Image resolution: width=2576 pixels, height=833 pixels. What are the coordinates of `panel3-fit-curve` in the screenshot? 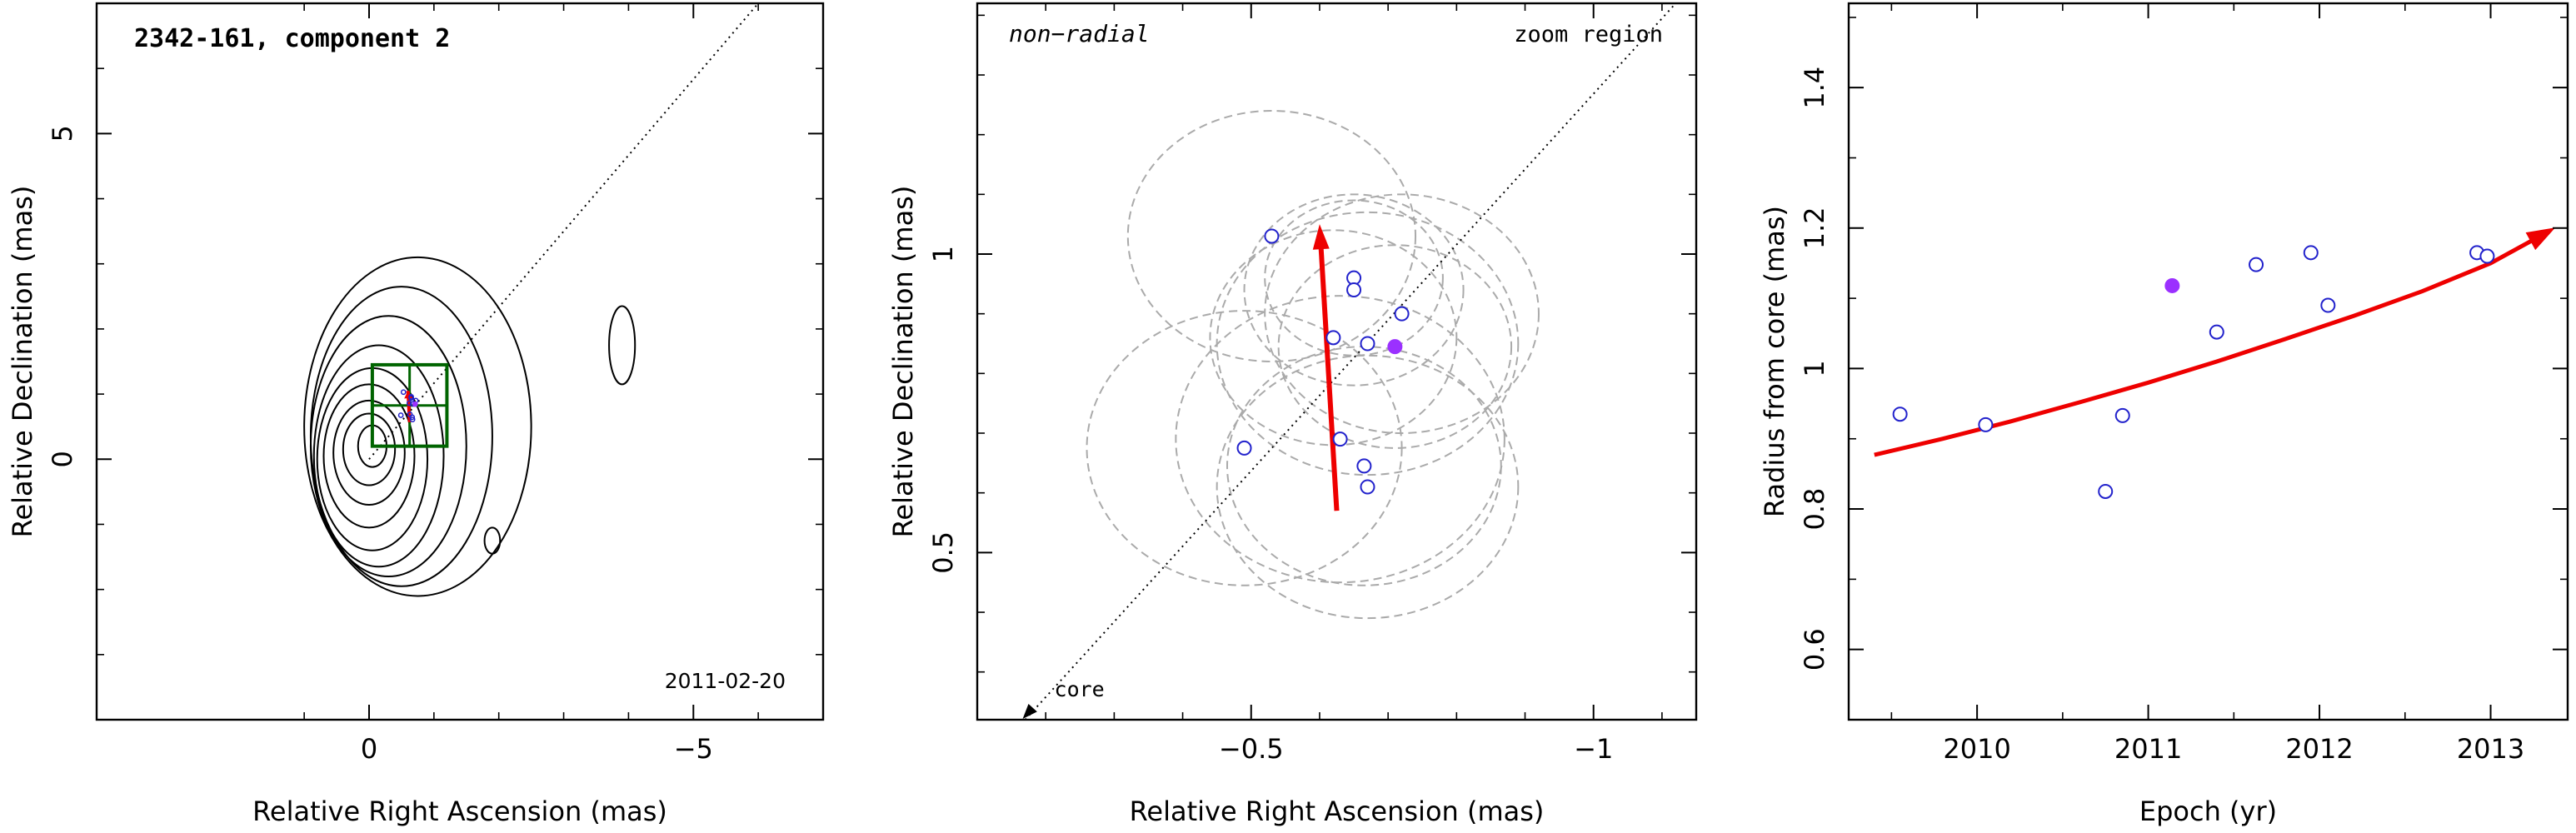 It's located at (2209, 345).